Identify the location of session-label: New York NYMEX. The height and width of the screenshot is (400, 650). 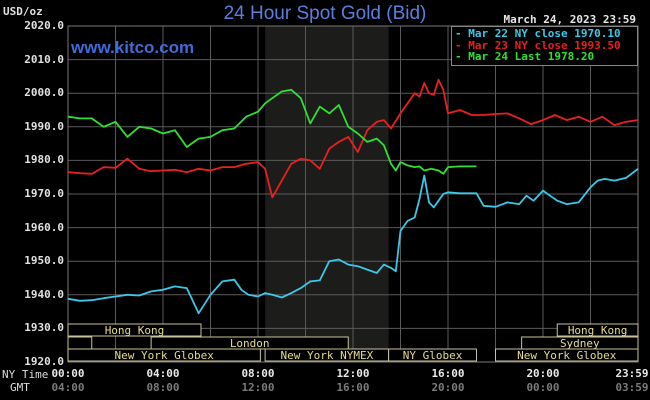
(327, 355).